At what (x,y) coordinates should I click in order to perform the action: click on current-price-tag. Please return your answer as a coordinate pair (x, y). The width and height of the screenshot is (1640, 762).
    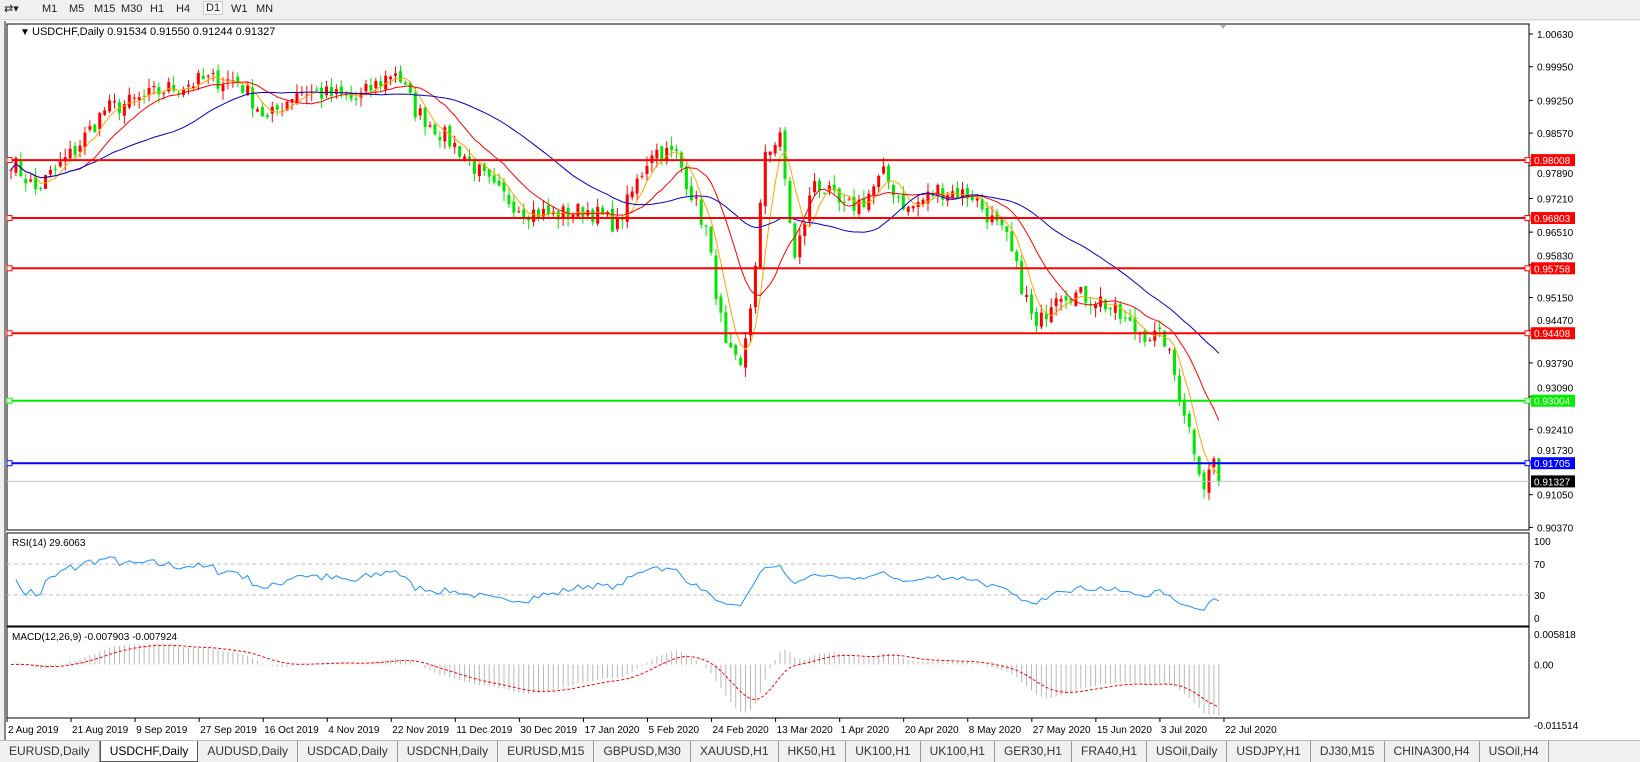
    Looking at the image, I should click on (1553, 481).